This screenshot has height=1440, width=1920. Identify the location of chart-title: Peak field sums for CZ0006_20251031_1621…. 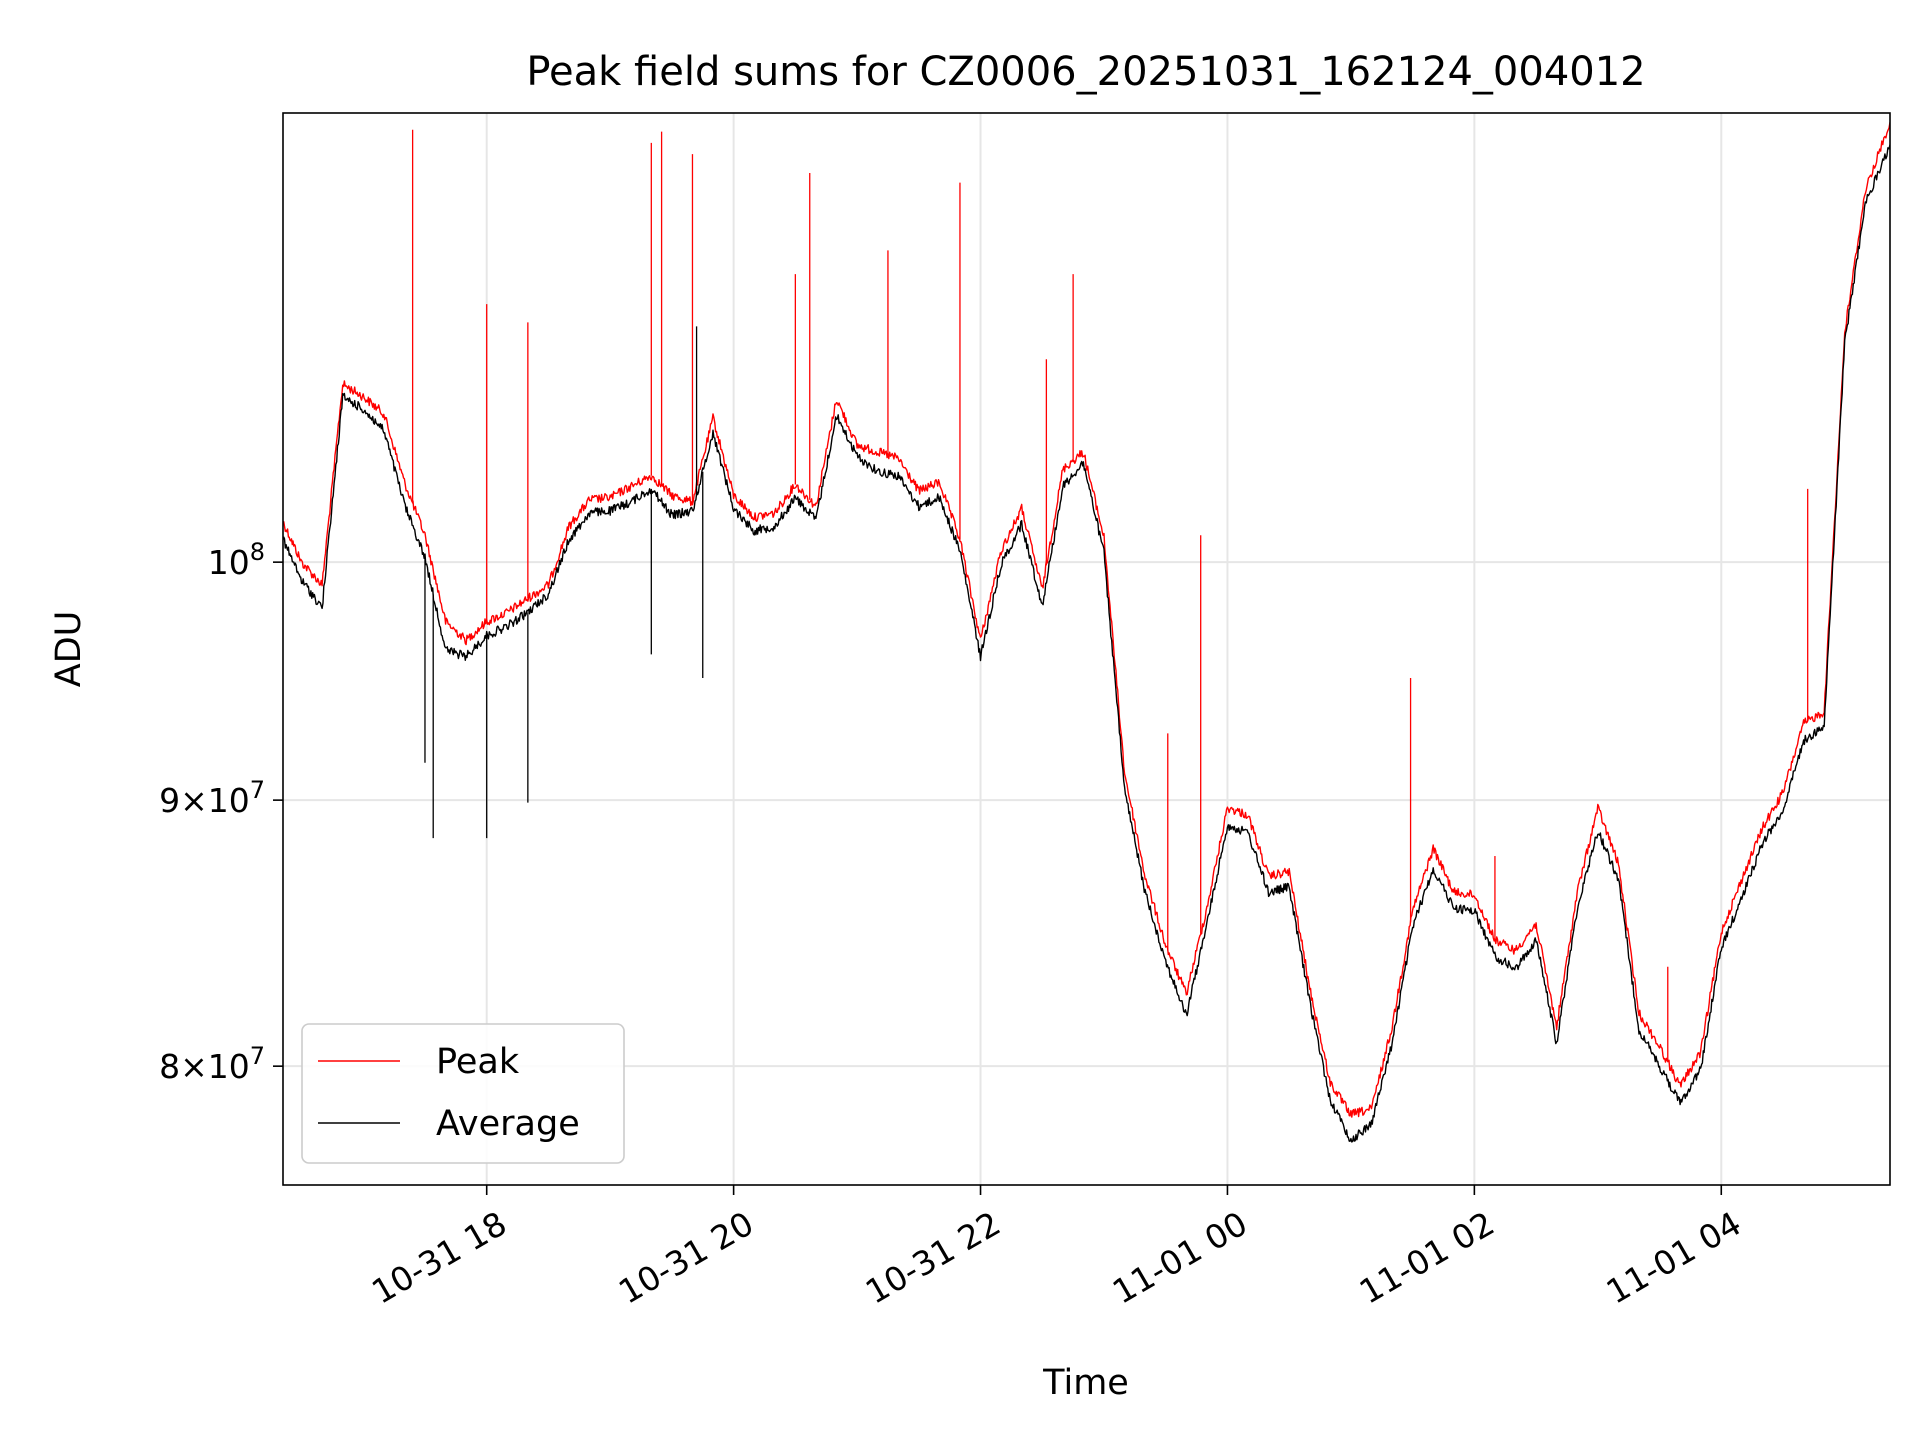
(1085, 72).